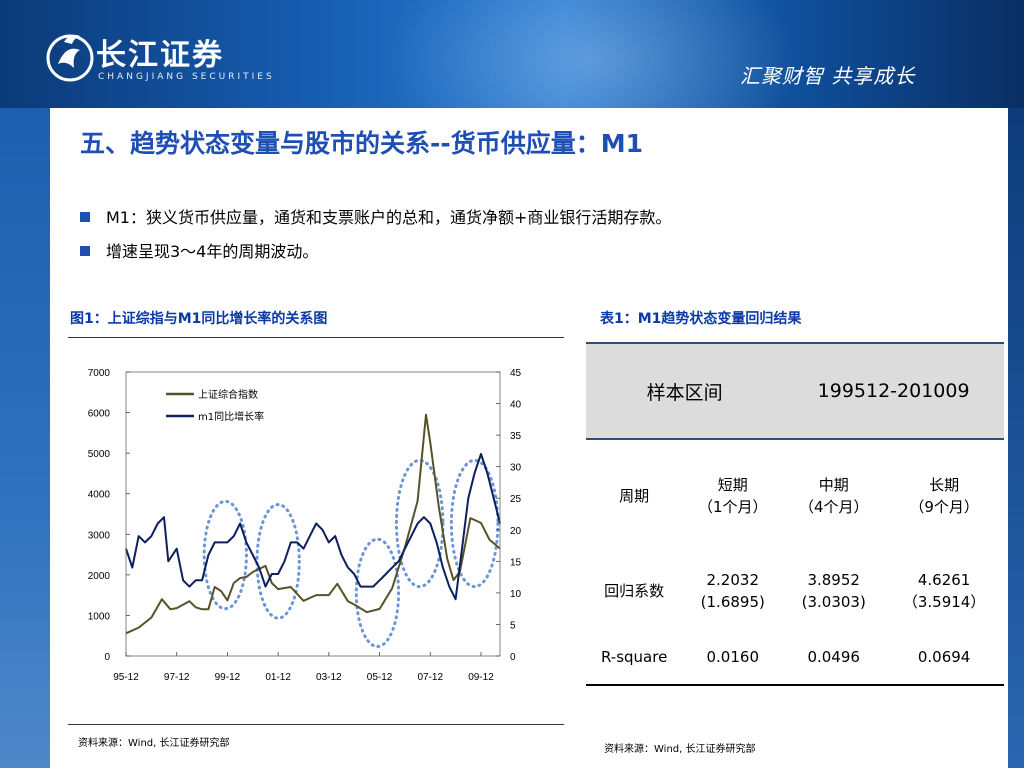 This screenshot has height=768, width=1024. I want to click on y-left-tick-label: 2000, so click(99, 576).